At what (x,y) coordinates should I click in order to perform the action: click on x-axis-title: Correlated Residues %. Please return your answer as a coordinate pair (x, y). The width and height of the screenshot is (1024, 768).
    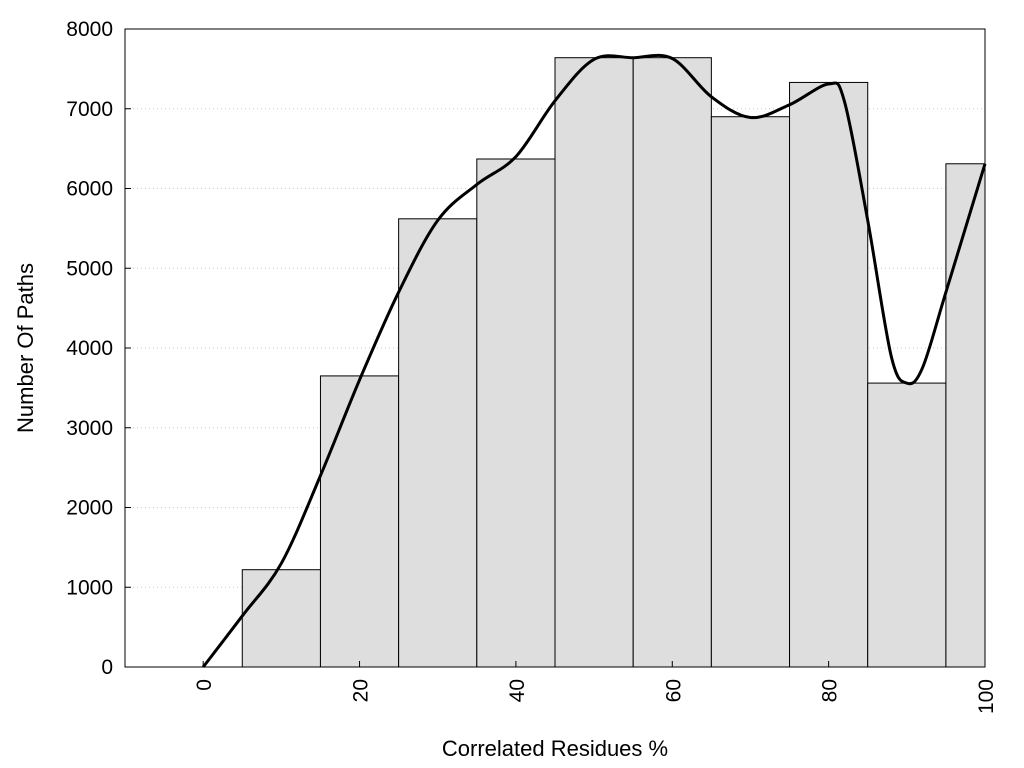
    Looking at the image, I should click on (555, 748).